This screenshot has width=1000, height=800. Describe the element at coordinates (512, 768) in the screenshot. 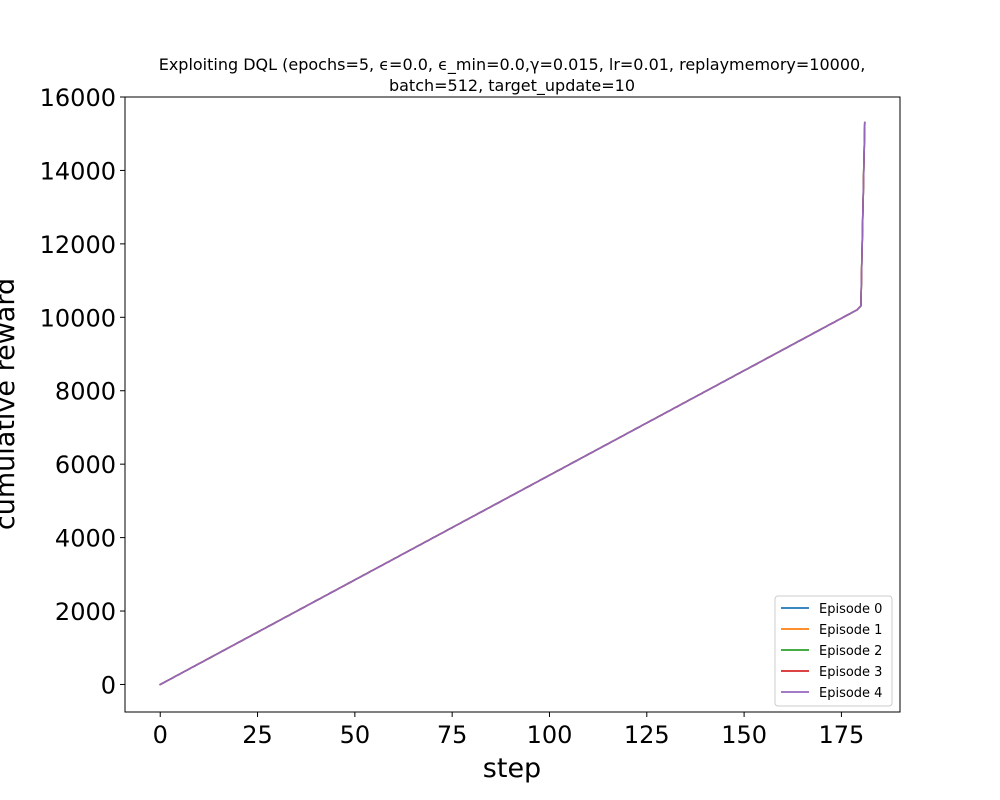

I see `x-axis-label: step` at that location.